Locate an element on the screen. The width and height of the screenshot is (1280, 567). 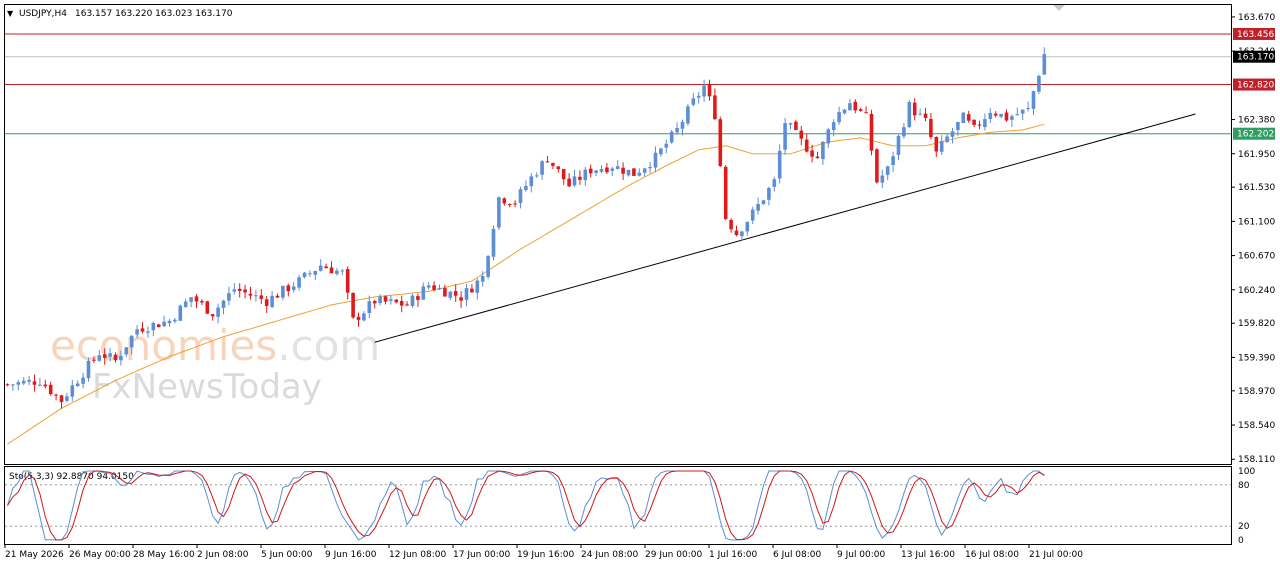
price-tick-label: 158.540 is located at coordinates (1256, 426).